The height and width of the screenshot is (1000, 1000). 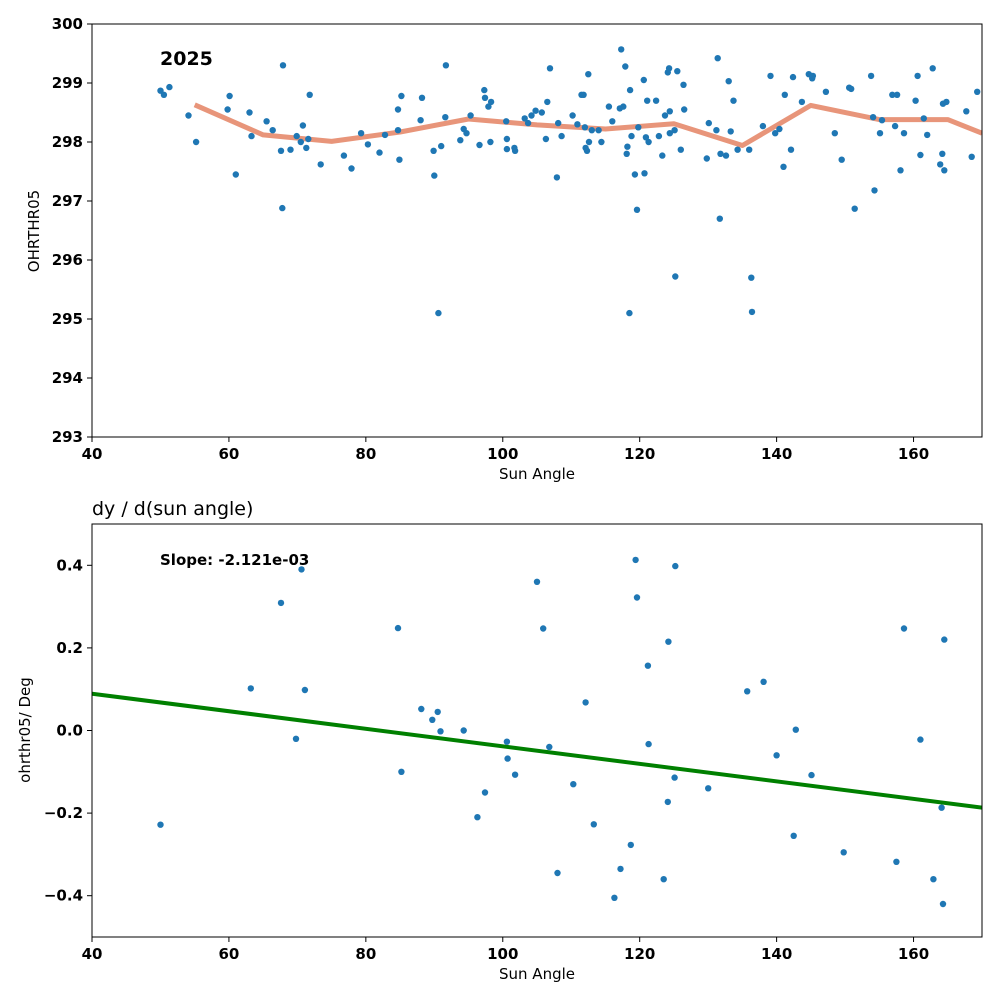 I want to click on top-y-tick-label: 300, so click(x=67, y=24).